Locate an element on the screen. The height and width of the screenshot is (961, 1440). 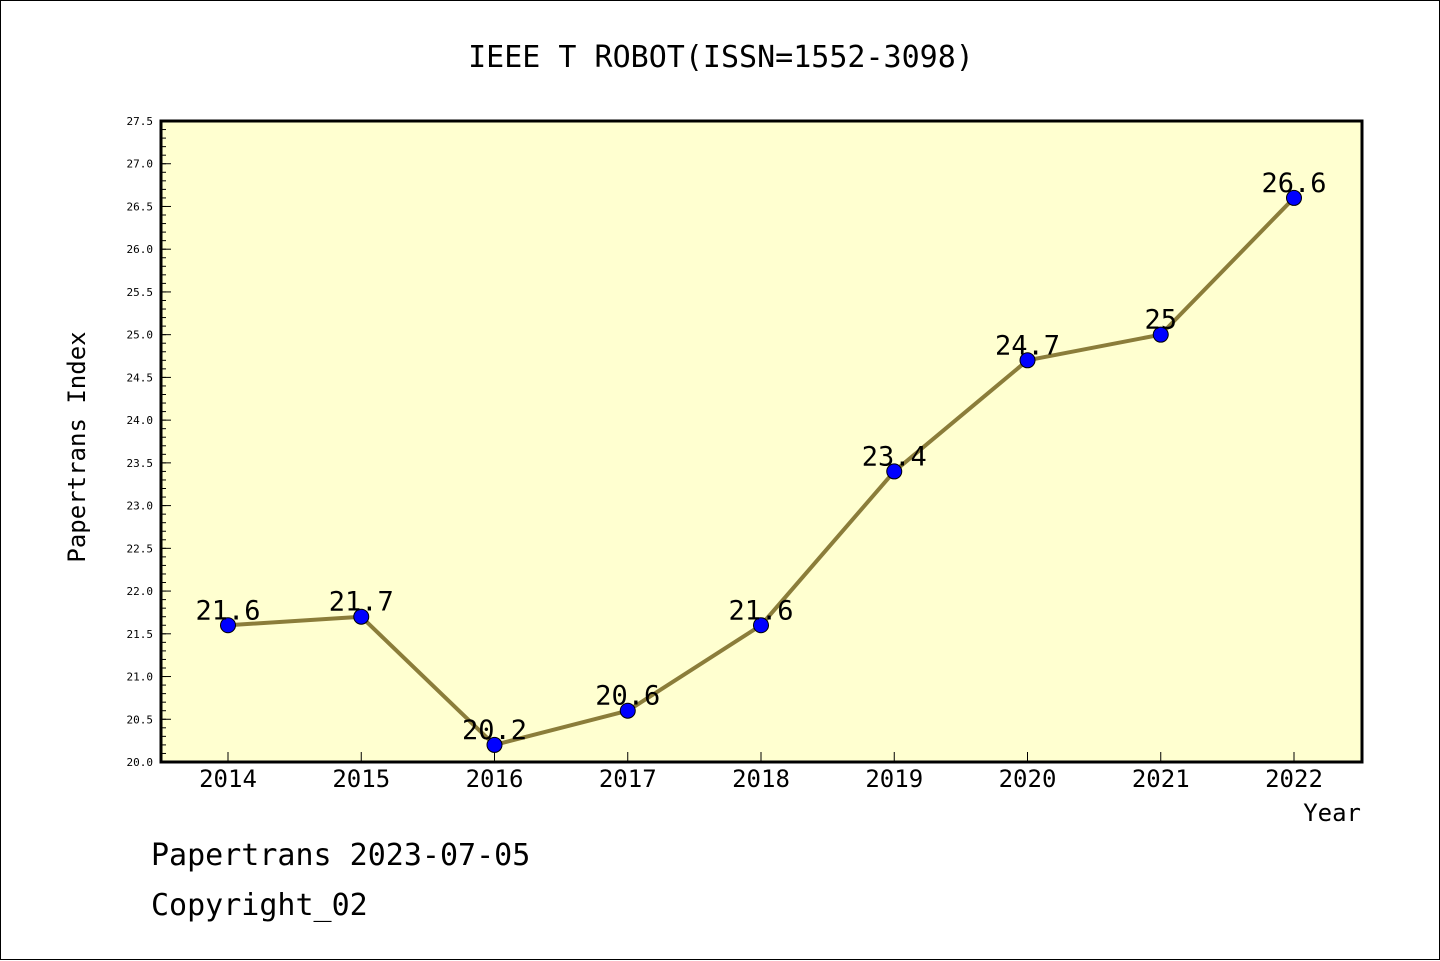
x-tick-label: 2016 is located at coordinates (495, 779).